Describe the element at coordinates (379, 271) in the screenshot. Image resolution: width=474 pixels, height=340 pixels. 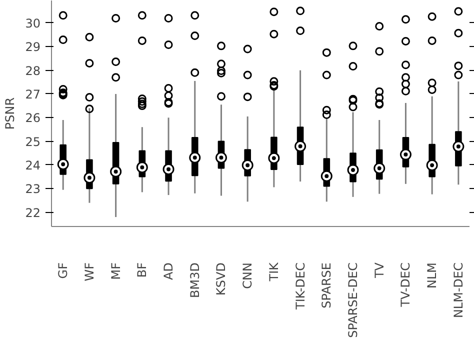
I see `x-tick-label: TV` at that location.